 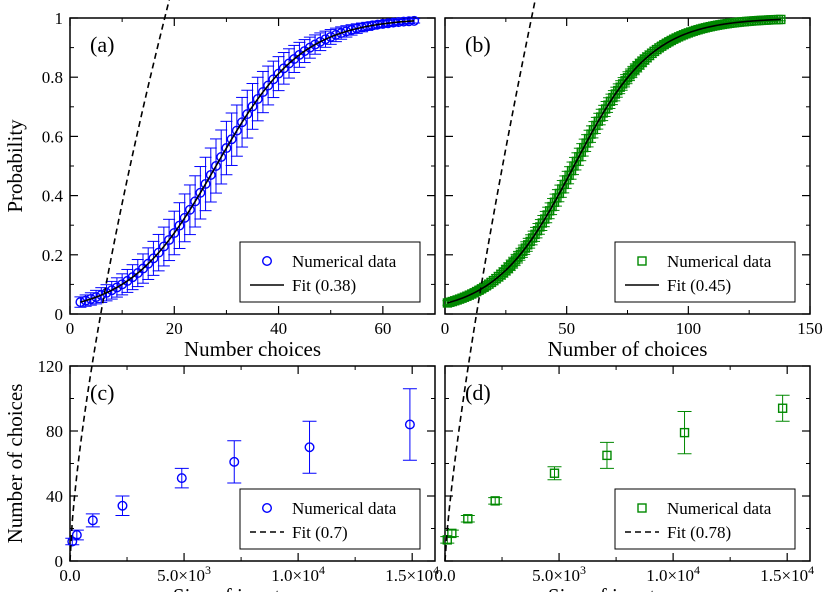 I want to click on panel-tag: (b), so click(x=478, y=44).